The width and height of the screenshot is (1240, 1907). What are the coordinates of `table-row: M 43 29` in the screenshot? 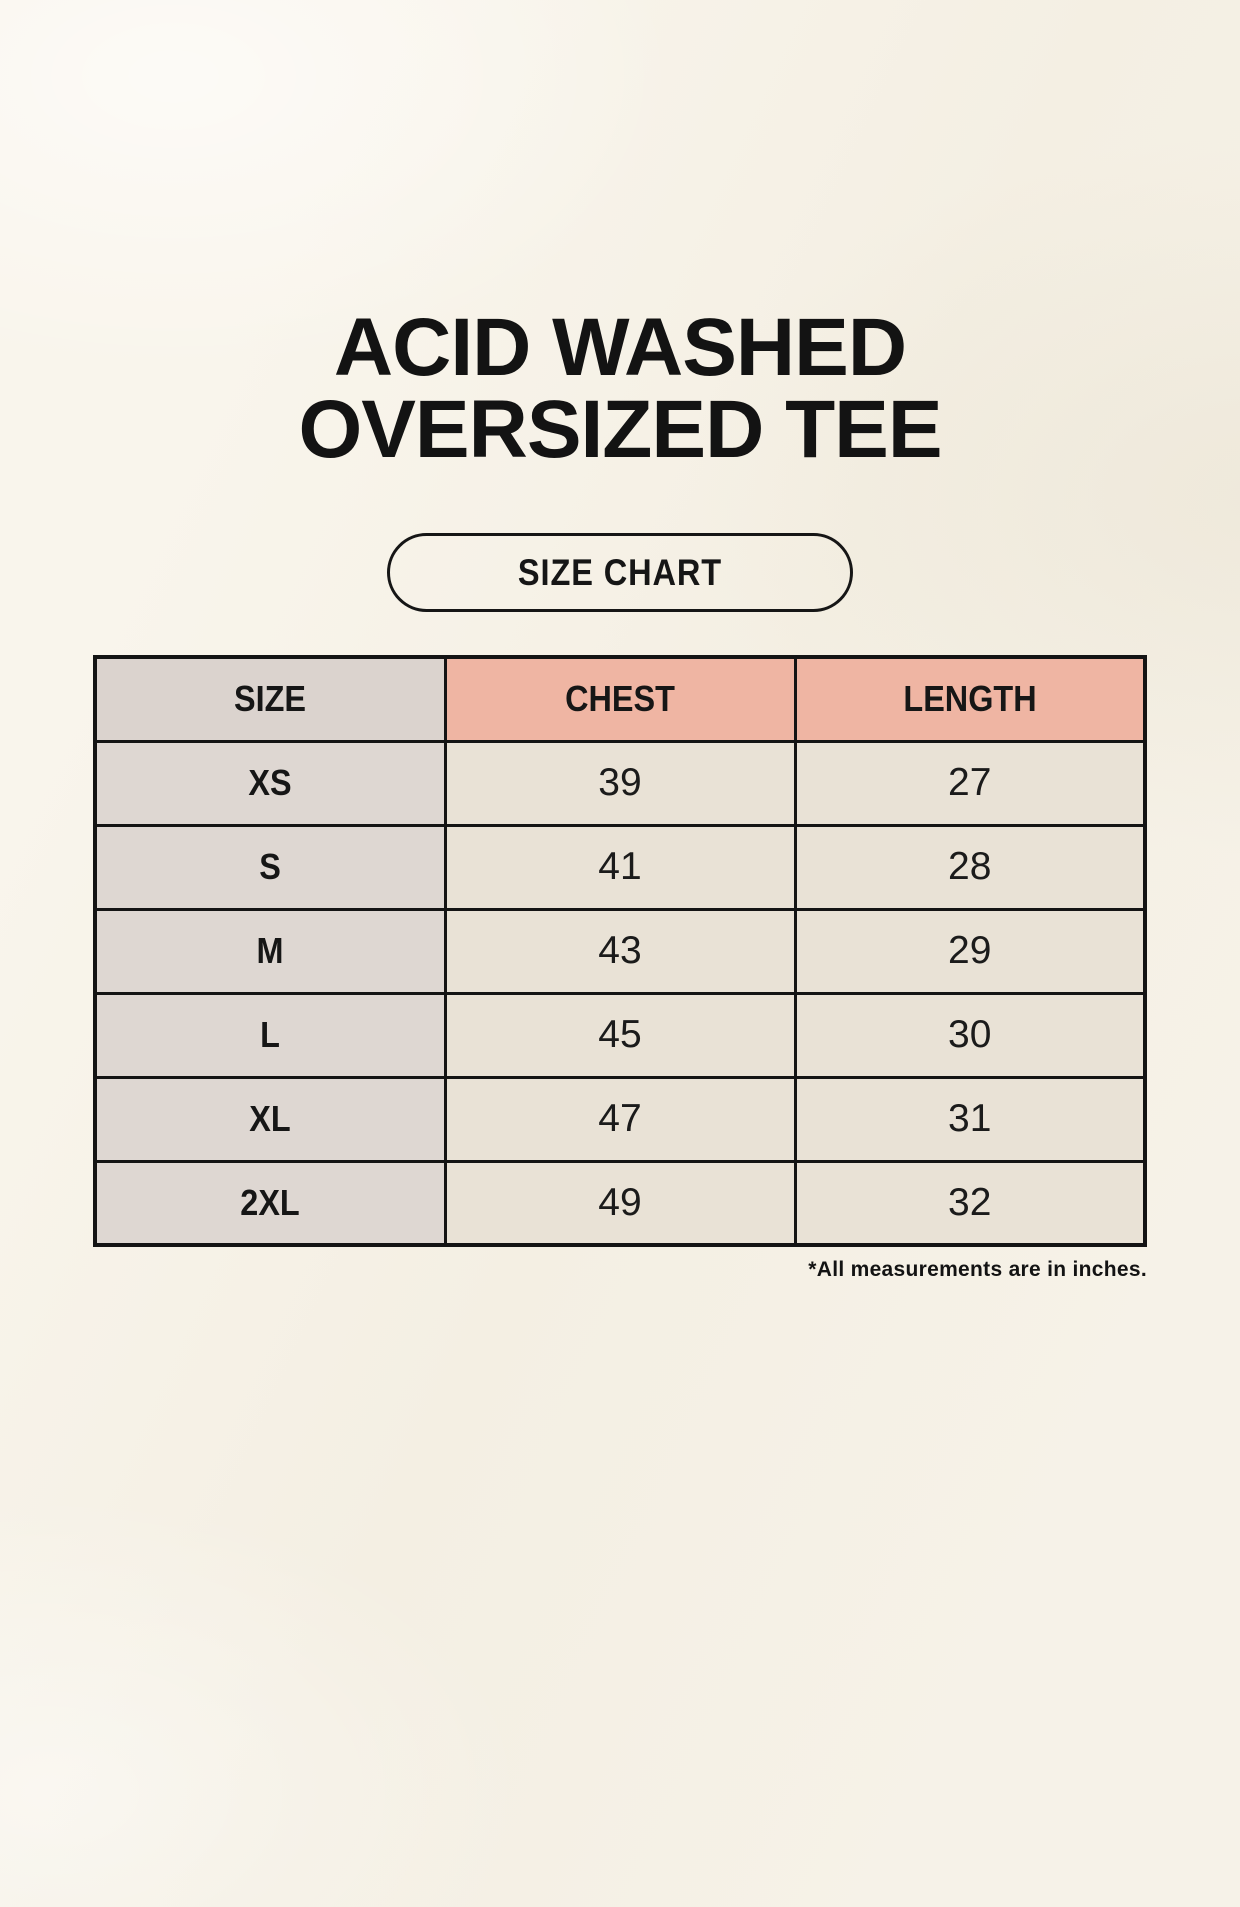 It's located at (620, 951).